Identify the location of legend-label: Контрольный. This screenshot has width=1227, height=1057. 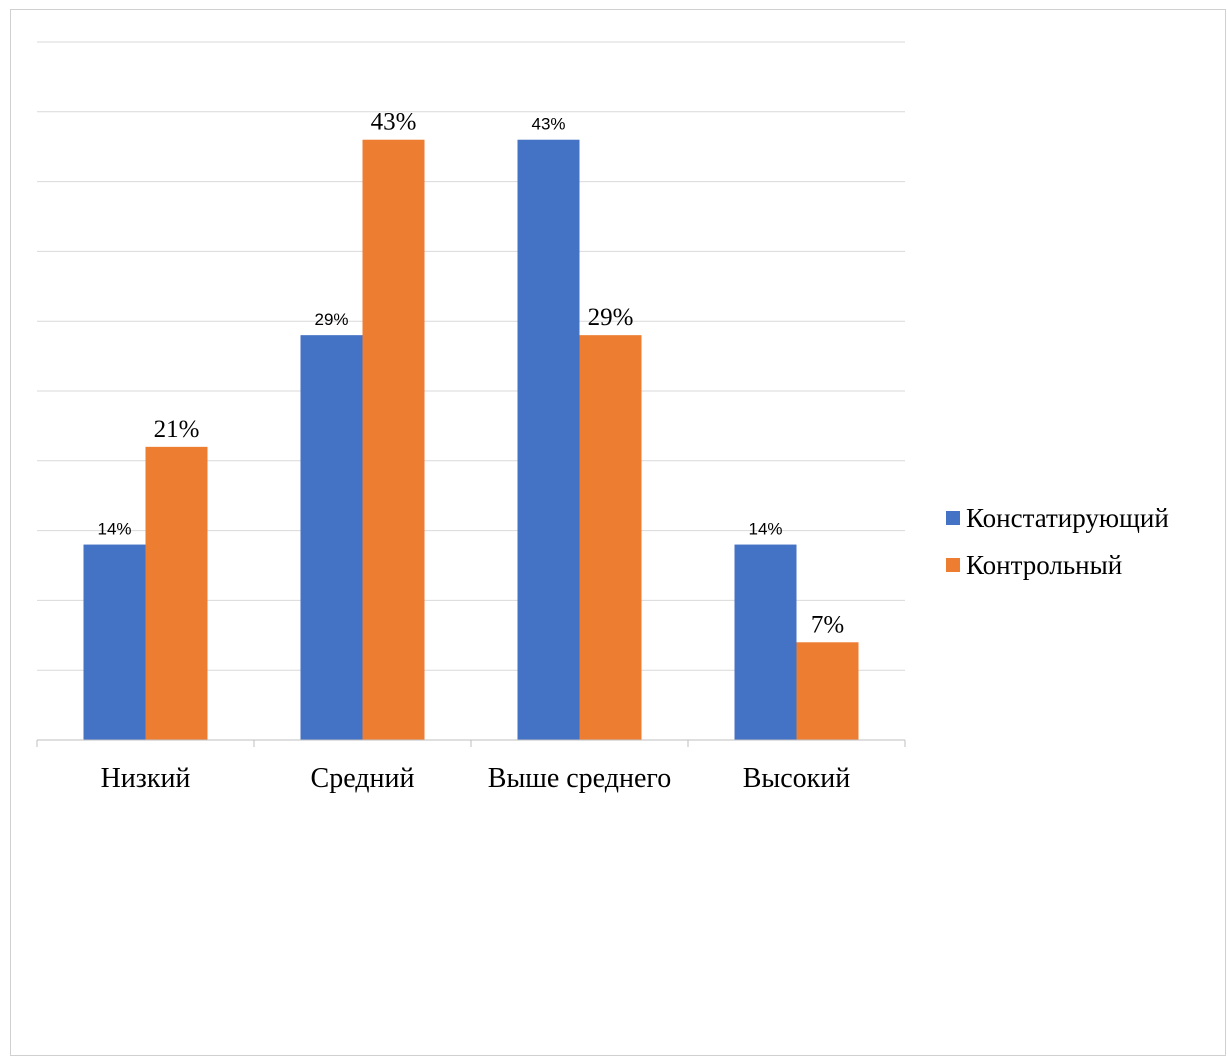
(1044, 565).